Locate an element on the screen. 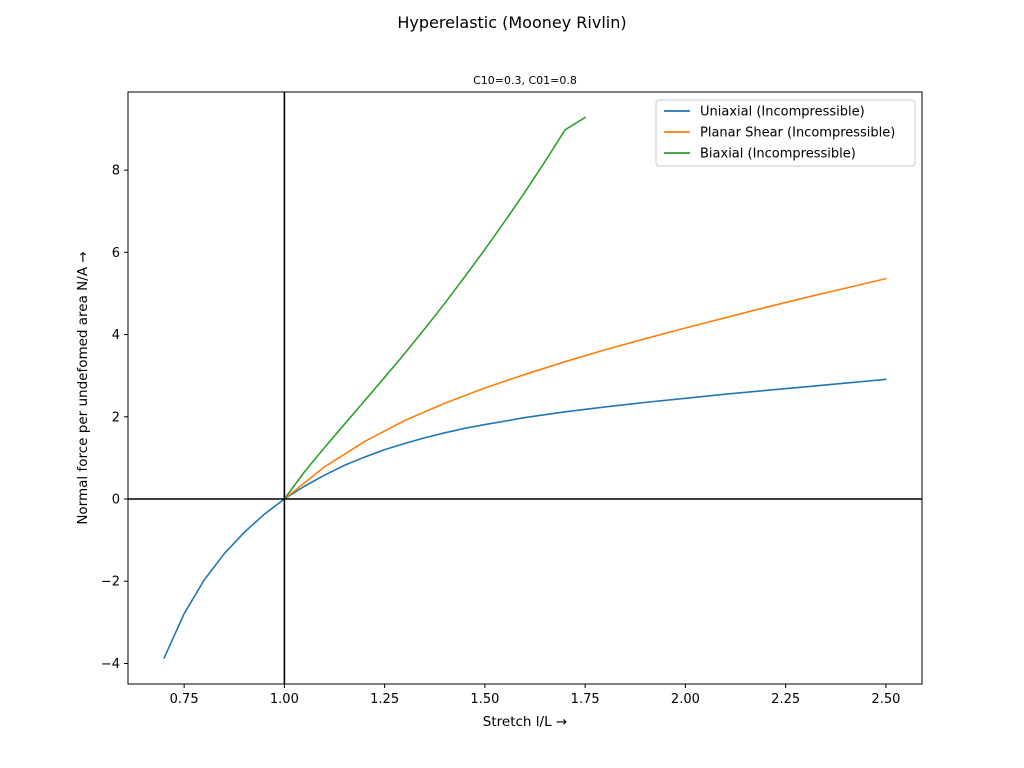 The image size is (1024, 768). y-tick-label: 2 is located at coordinates (116, 417).